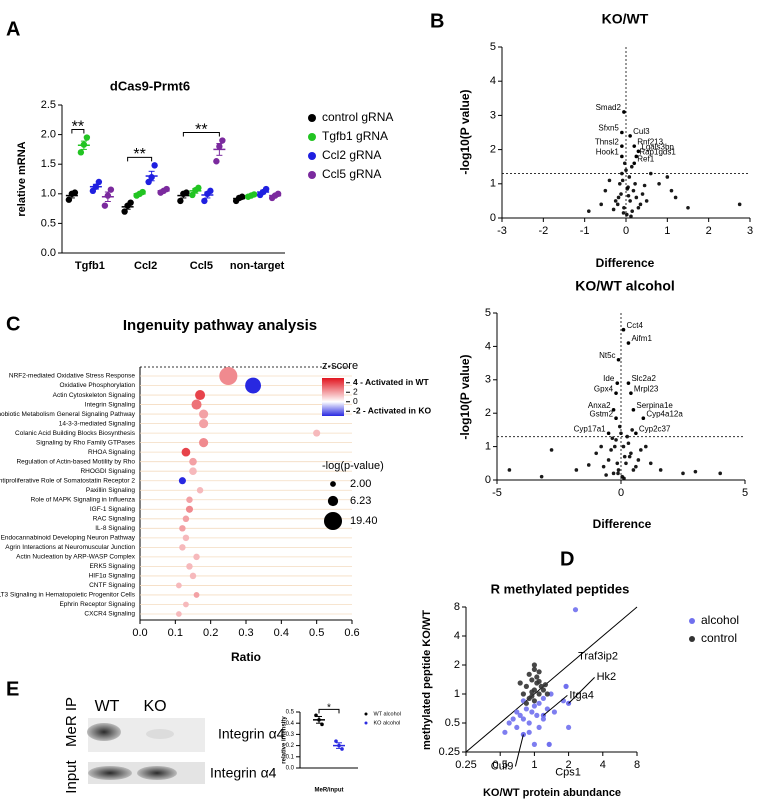 The height and width of the screenshot is (799, 768). I want to click on x-tick-label: -5, so click(497, 493).